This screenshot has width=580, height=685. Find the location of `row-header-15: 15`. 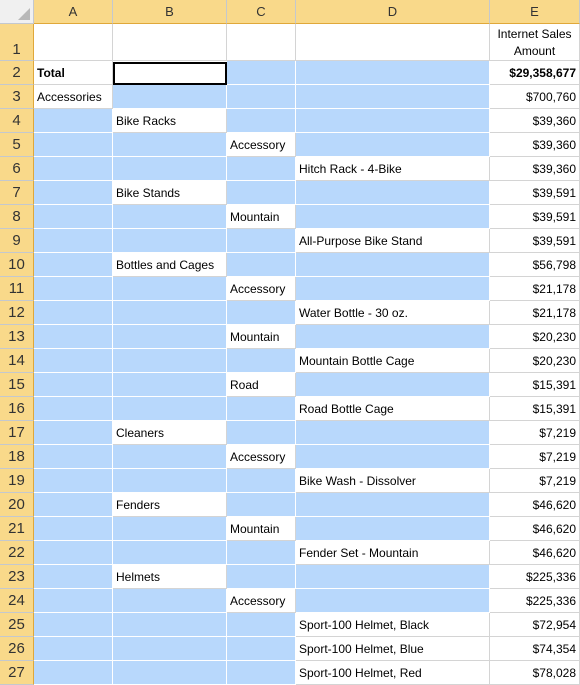

row-header-15: 15 is located at coordinates (17, 385).